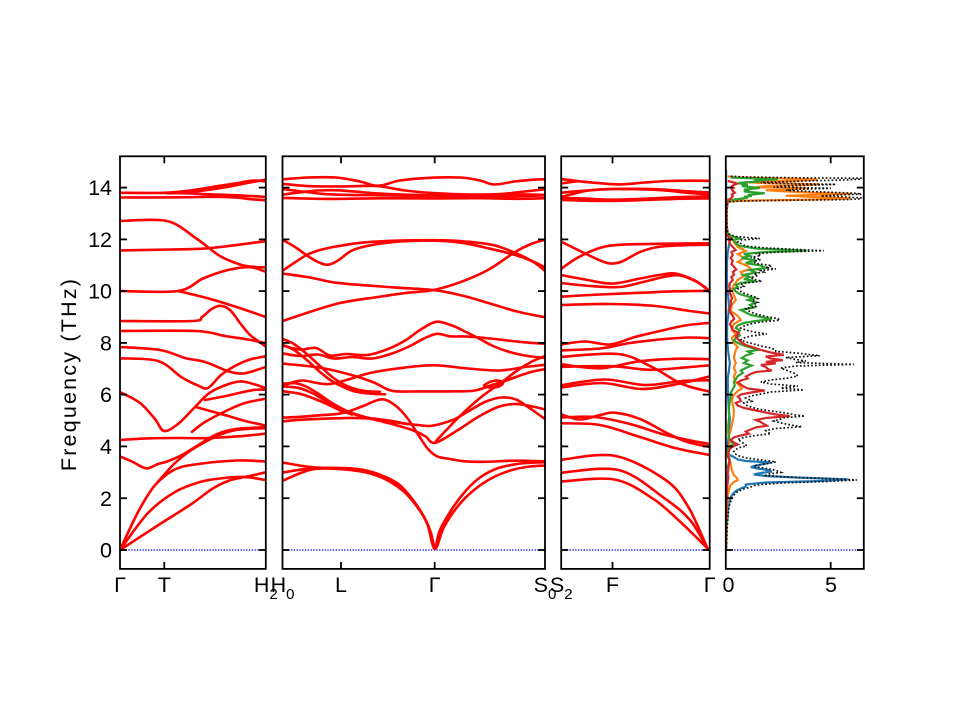  What do you see at coordinates (69, 374) in the screenshot?
I see `svg-text: Frequency (THz)` at bounding box center [69, 374].